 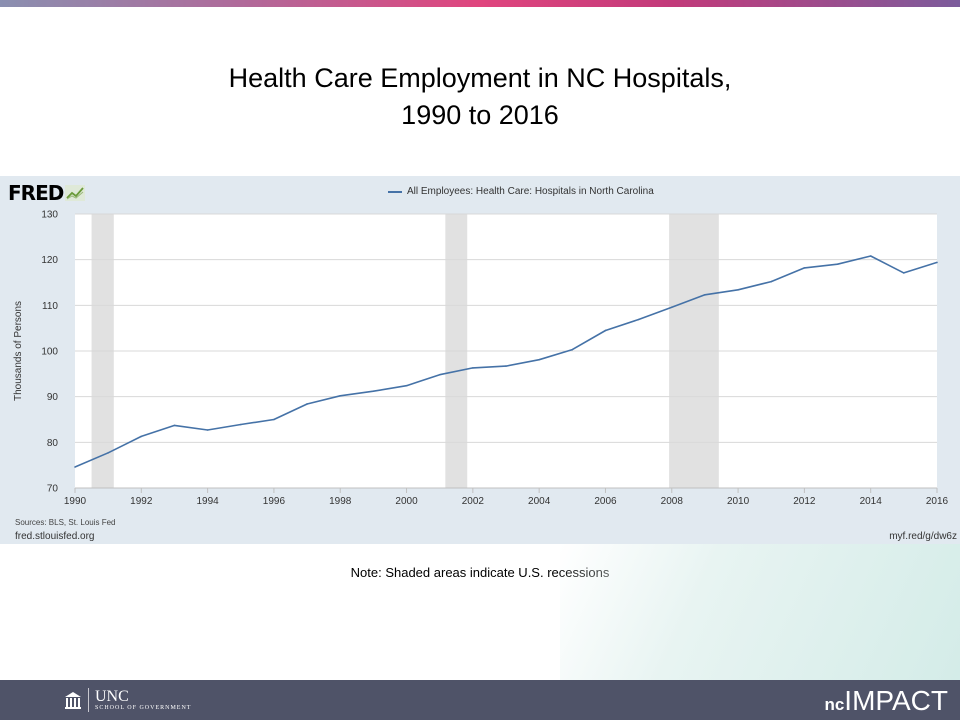 I want to click on data-point-2000, so click(x=406, y=385).